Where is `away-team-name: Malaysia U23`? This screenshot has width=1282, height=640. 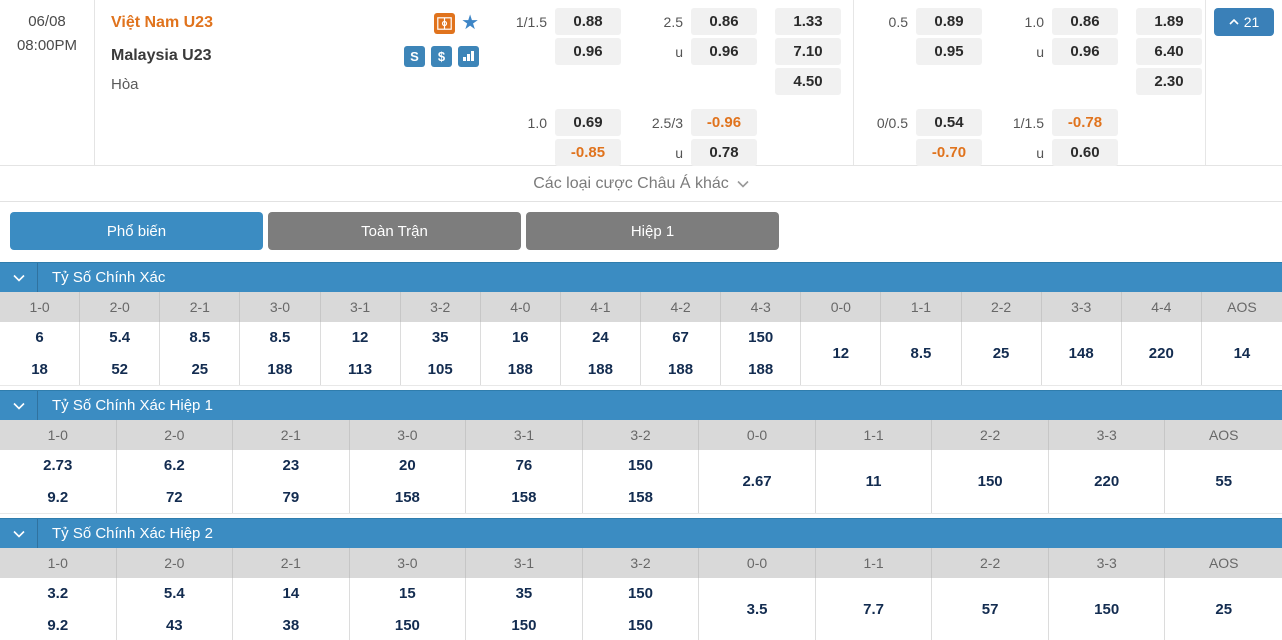
away-team-name: Malaysia U23 is located at coordinates (161, 55).